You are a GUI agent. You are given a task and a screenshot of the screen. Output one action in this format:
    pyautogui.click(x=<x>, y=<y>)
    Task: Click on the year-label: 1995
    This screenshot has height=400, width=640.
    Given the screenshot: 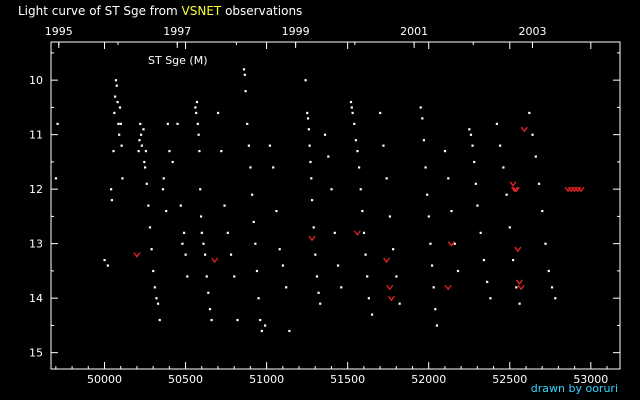 What is the action you would take?
    pyautogui.click(x=59, y=31)
    